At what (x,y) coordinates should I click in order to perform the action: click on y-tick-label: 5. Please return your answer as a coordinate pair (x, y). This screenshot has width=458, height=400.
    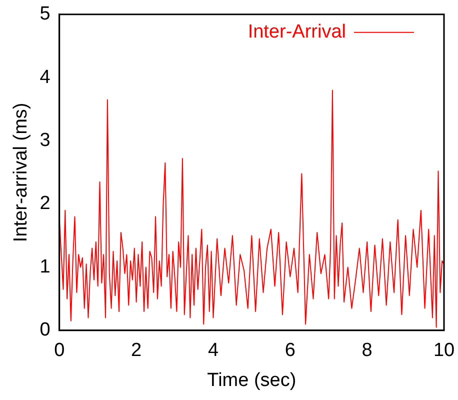
    Looking at the image, I should click on (45, 14).